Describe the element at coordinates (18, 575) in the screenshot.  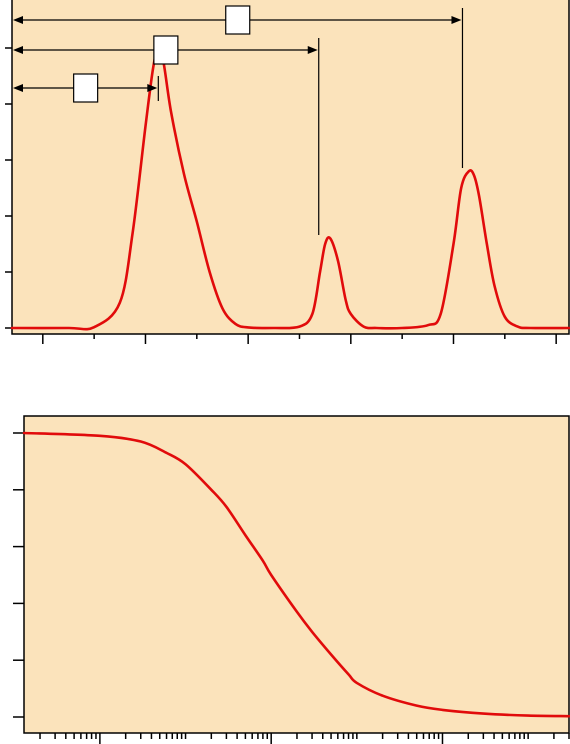
I see `bottom-y-ticks` at that location.